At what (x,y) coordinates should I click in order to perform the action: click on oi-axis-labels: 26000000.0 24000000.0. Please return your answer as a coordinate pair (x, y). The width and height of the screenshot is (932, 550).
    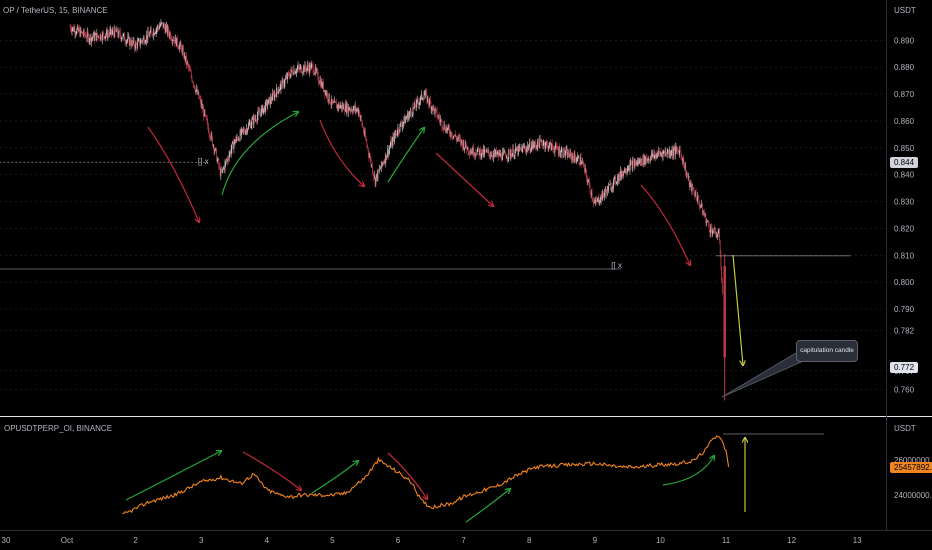
    Looking at the image, I should click on (913, 478).